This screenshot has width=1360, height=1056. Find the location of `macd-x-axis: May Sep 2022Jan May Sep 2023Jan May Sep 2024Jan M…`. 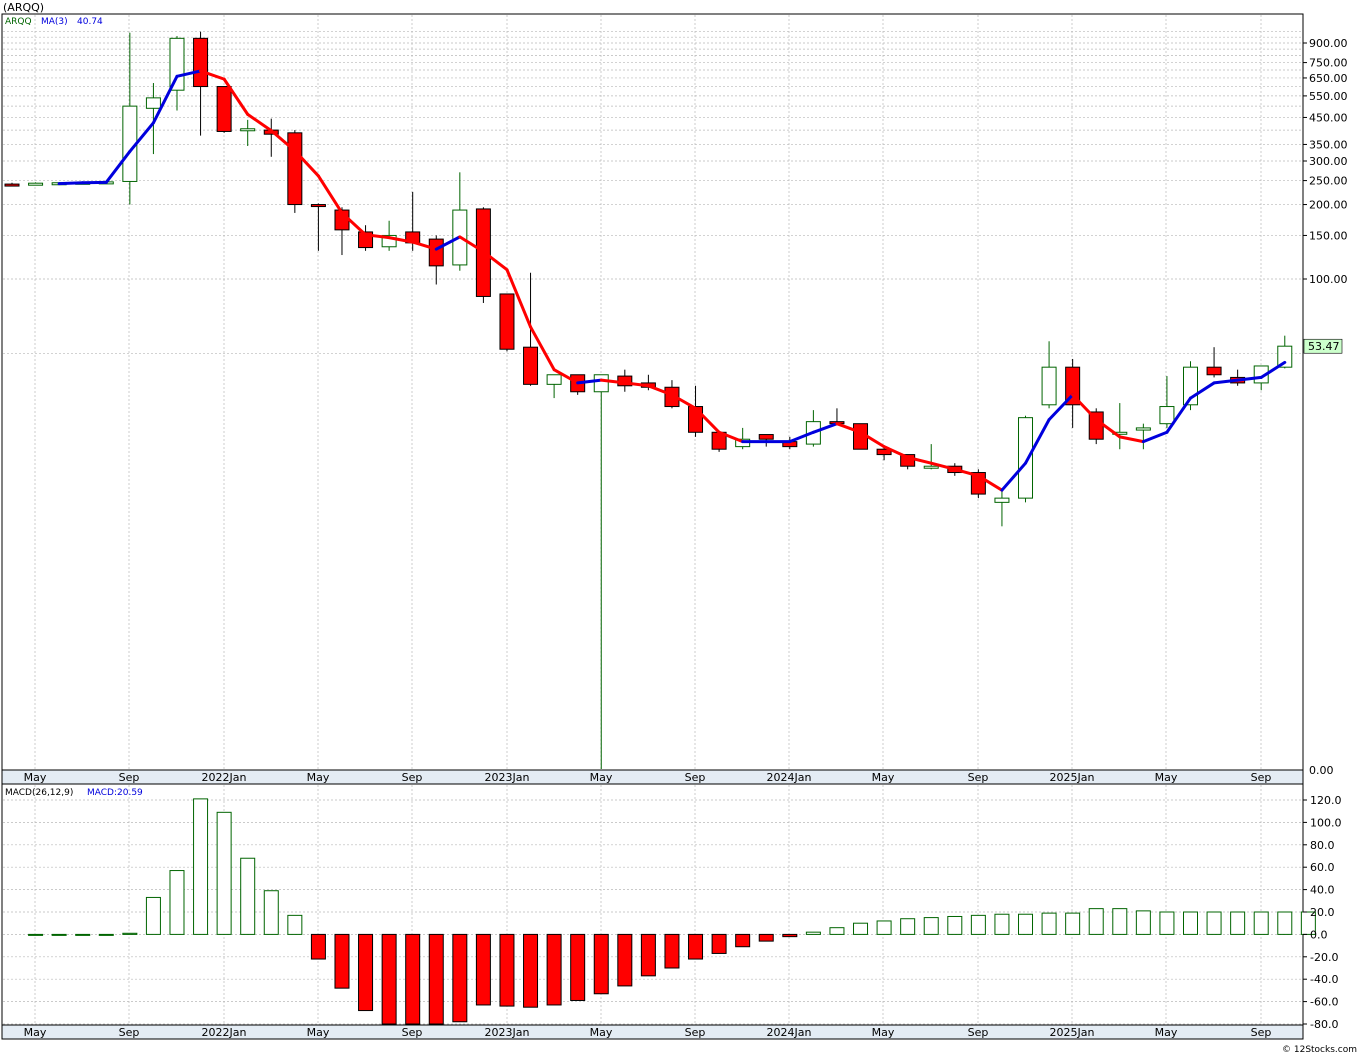

macd-x-axis: May Sep 2022Jan May Sep 2023Jan May Sep 2024Jan M… is located at coordinates (652, 1032).